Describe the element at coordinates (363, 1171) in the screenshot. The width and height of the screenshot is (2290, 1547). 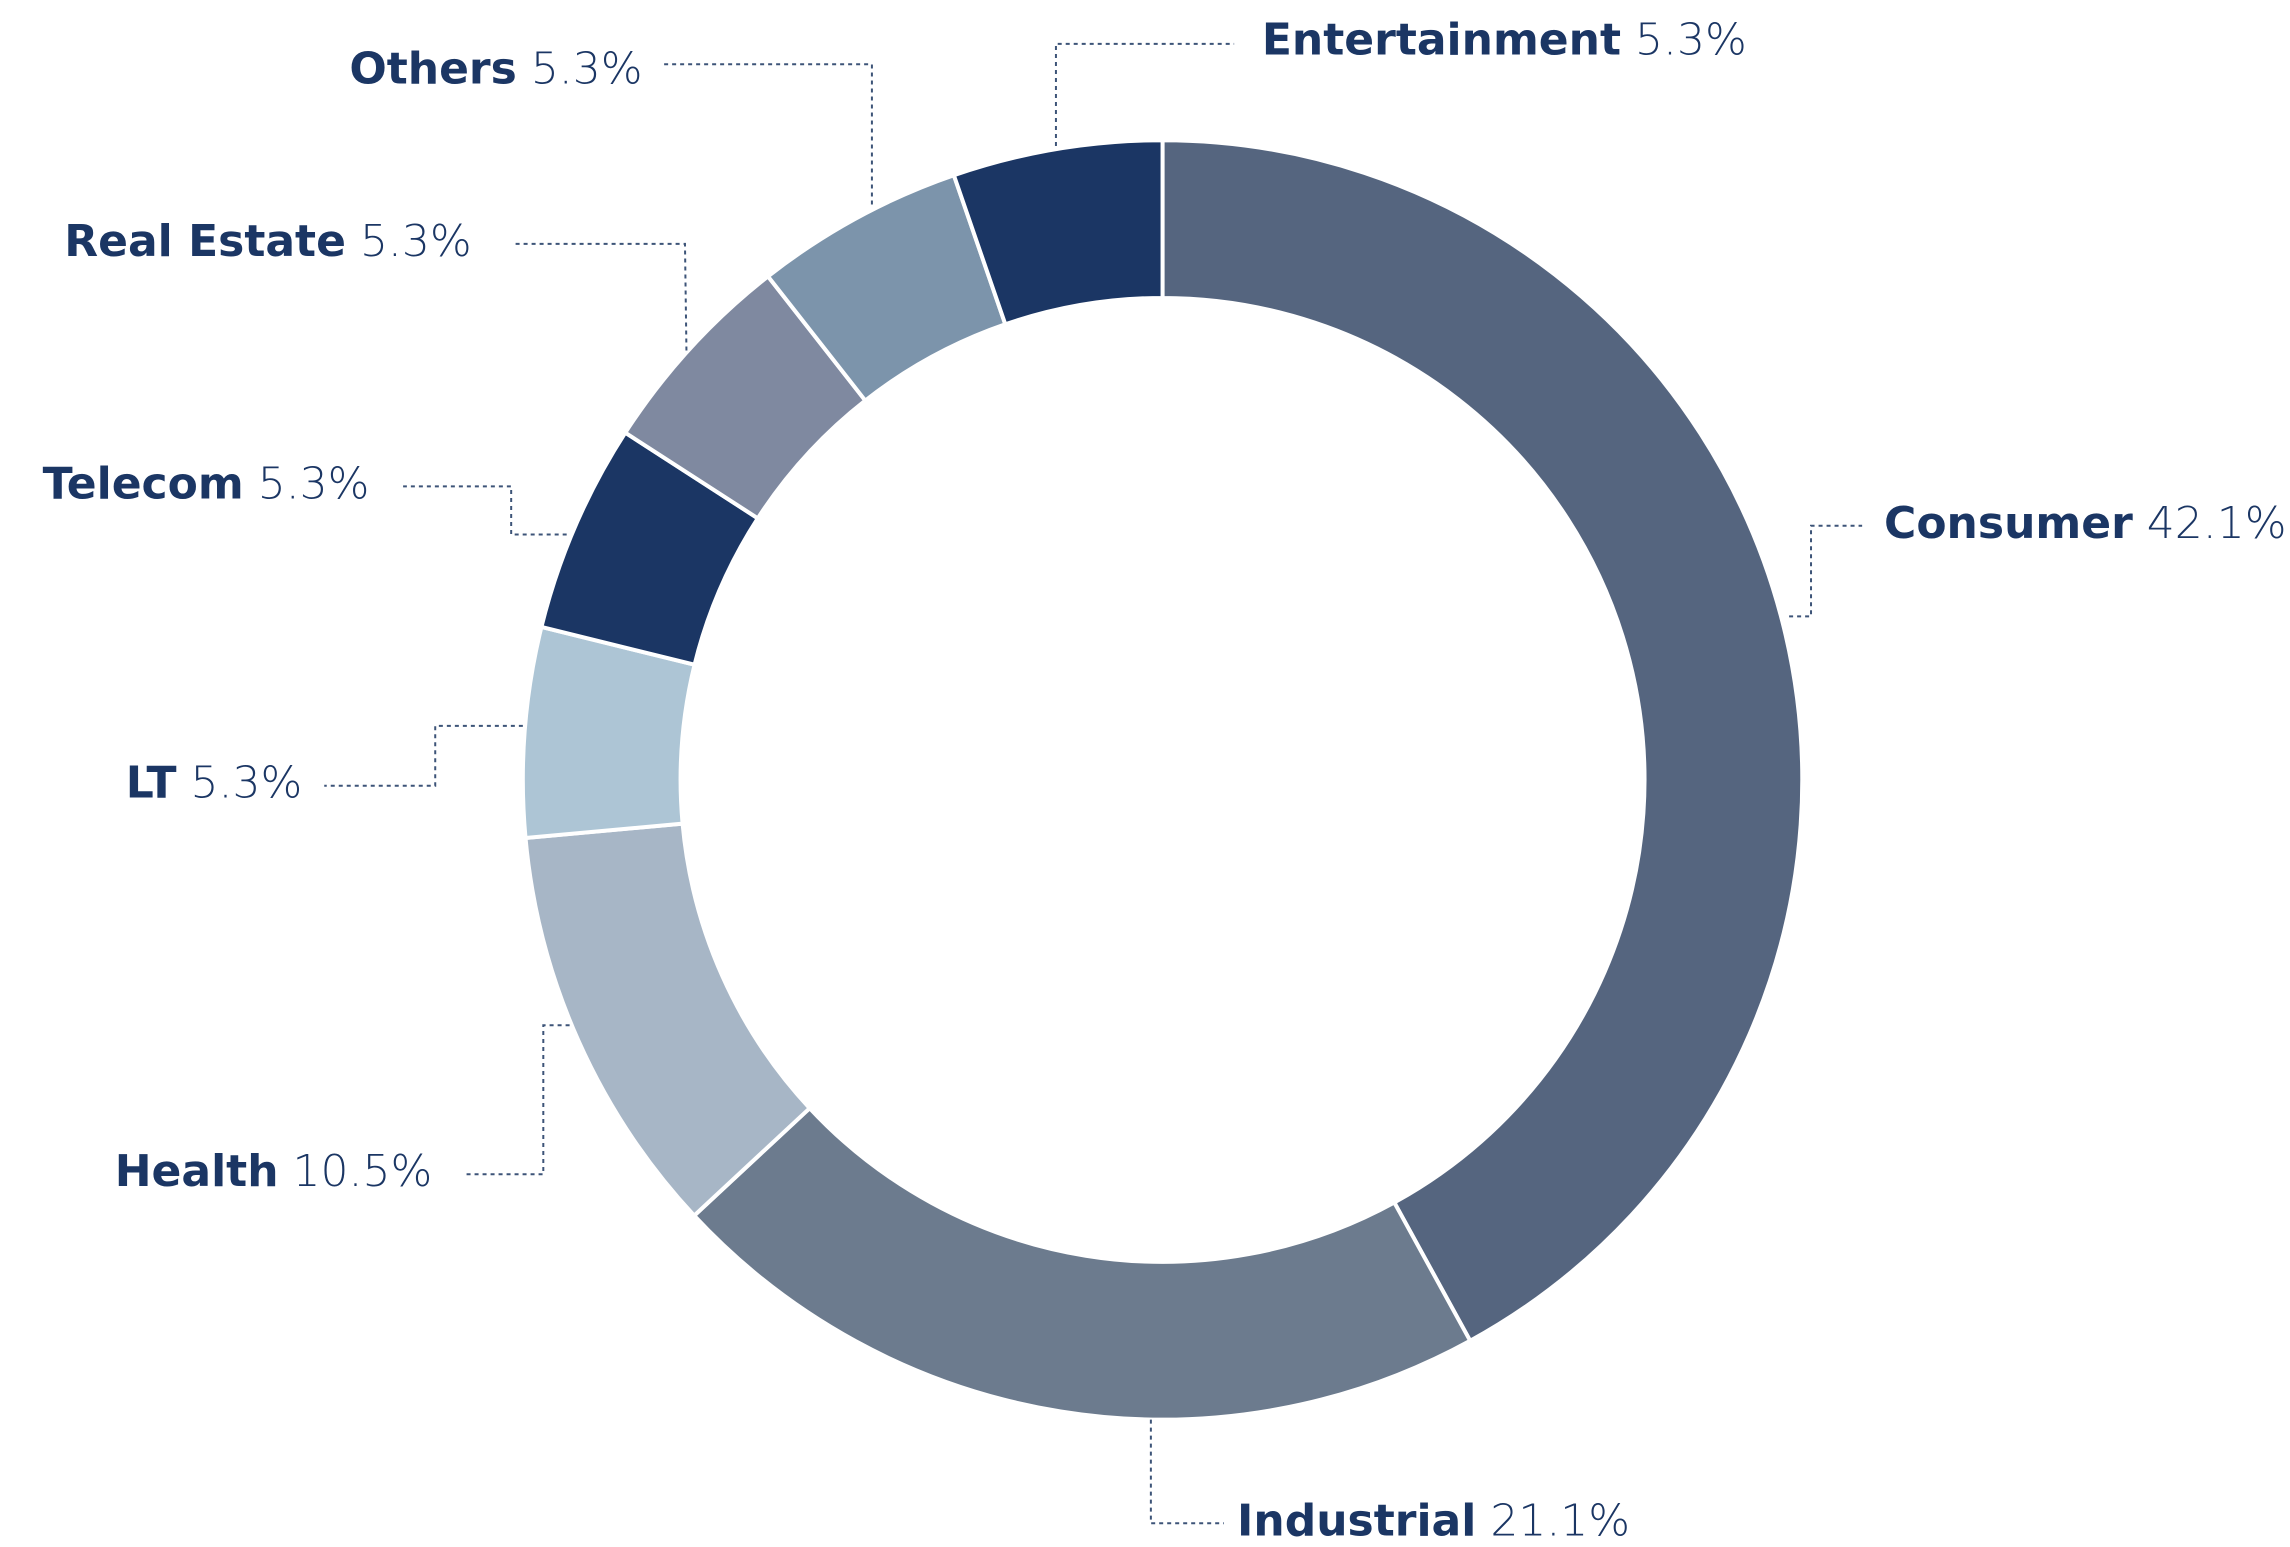
I see `value-label: 10.5%` at that location.